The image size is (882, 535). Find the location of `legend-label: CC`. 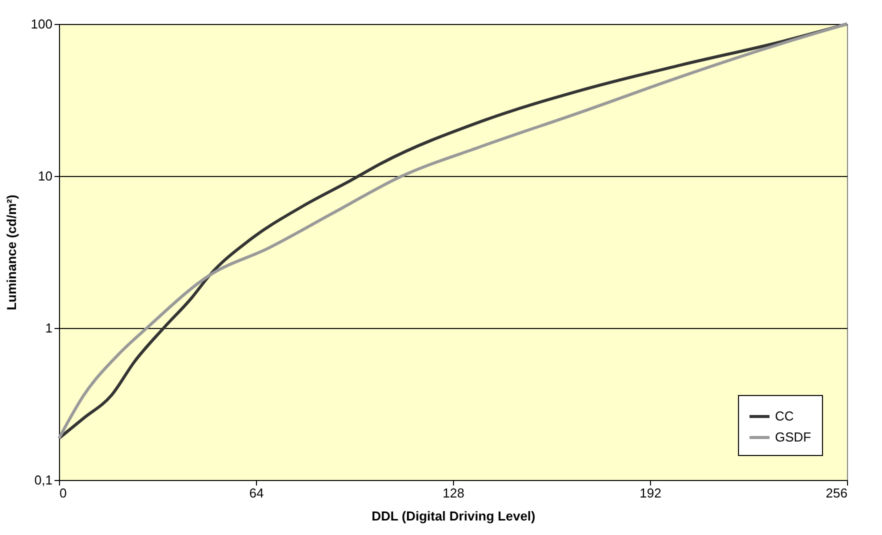

legend-label: CC is located at coordinates (784, 416).